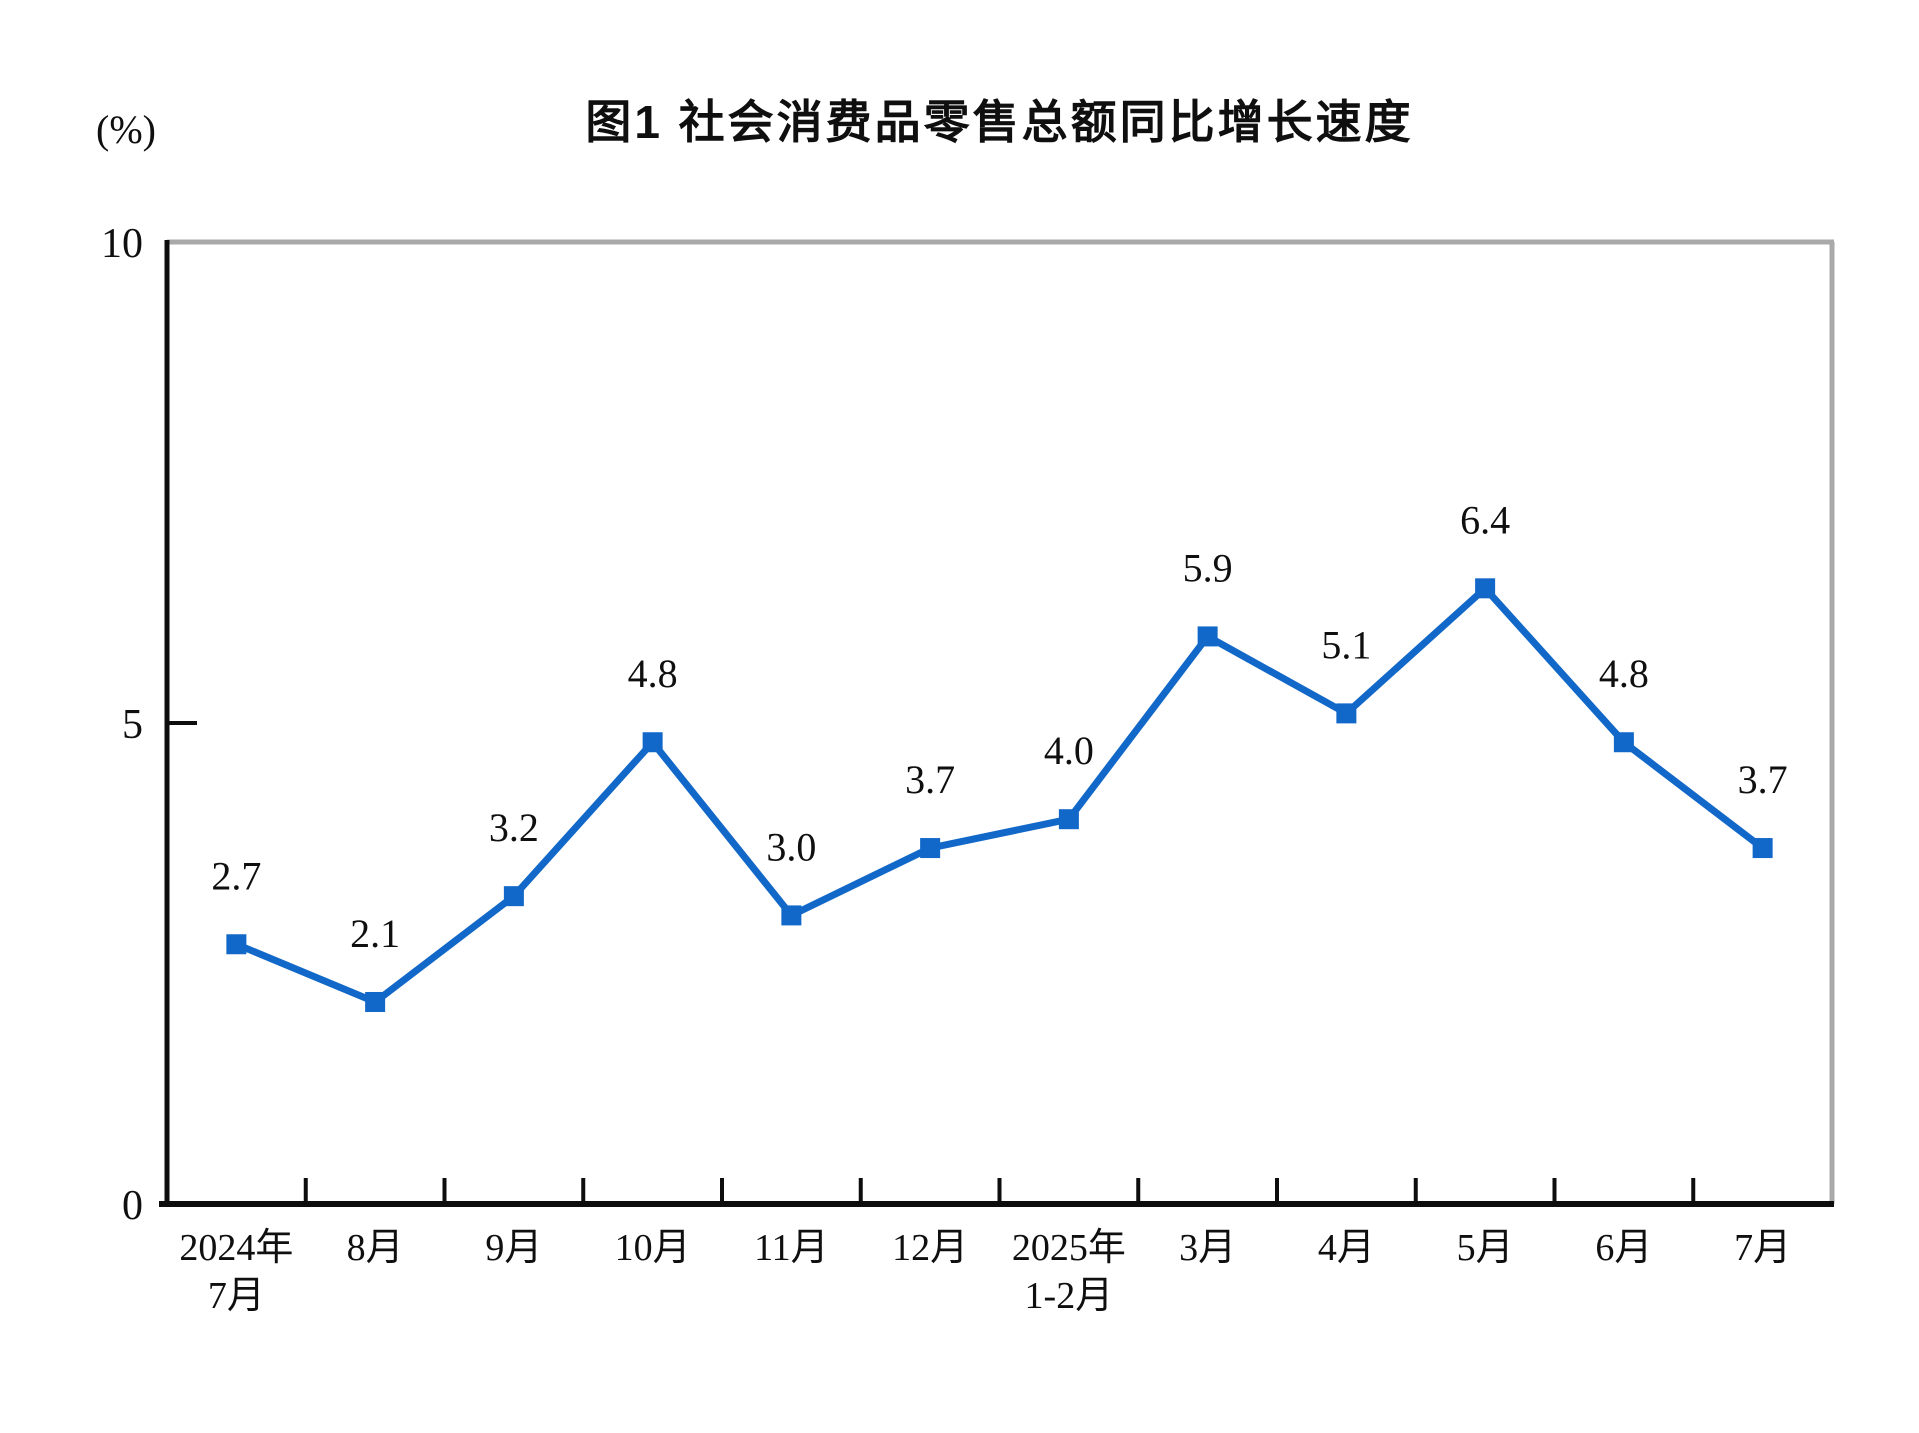 Image resolution: width=1919 pixels, height=1433 pixels. I want to click on x-axis-category-label: 7月, so click(1762, 1248).